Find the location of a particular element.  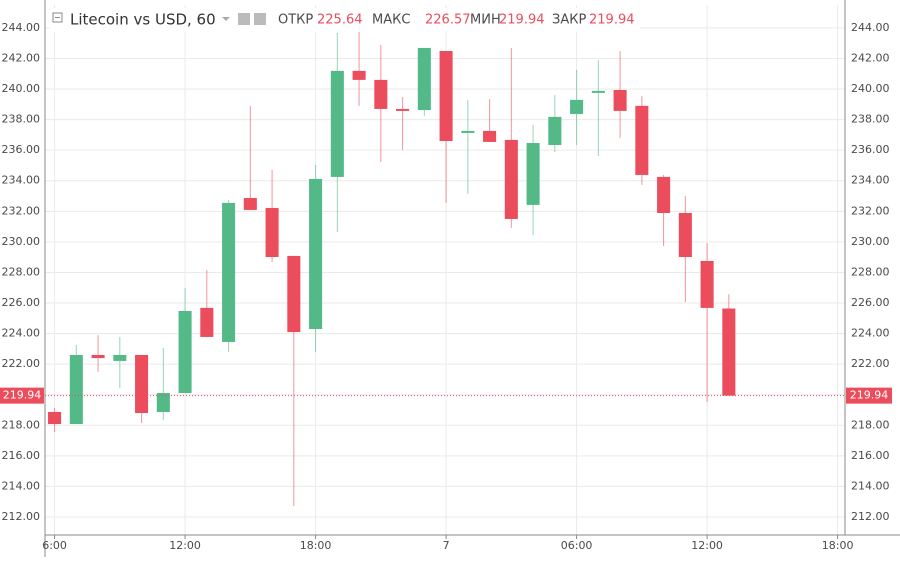

low-value: 219.94 is located at coordinates (522, 20).